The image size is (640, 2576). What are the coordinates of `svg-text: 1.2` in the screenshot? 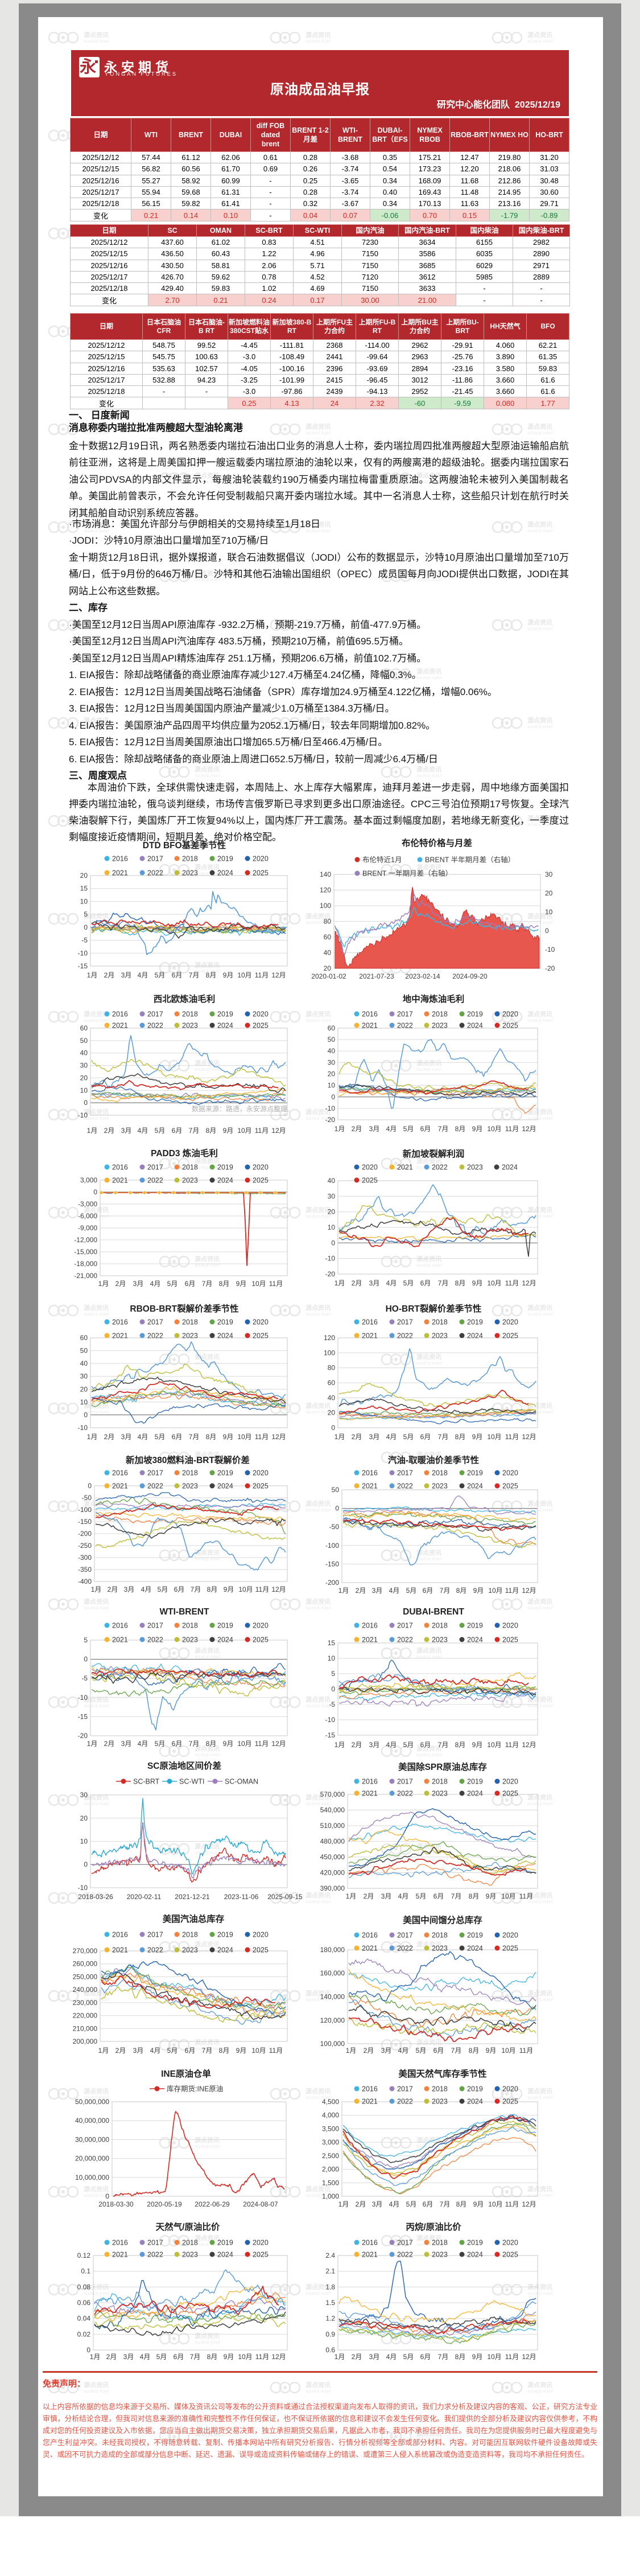 It's located at (330, 2319).